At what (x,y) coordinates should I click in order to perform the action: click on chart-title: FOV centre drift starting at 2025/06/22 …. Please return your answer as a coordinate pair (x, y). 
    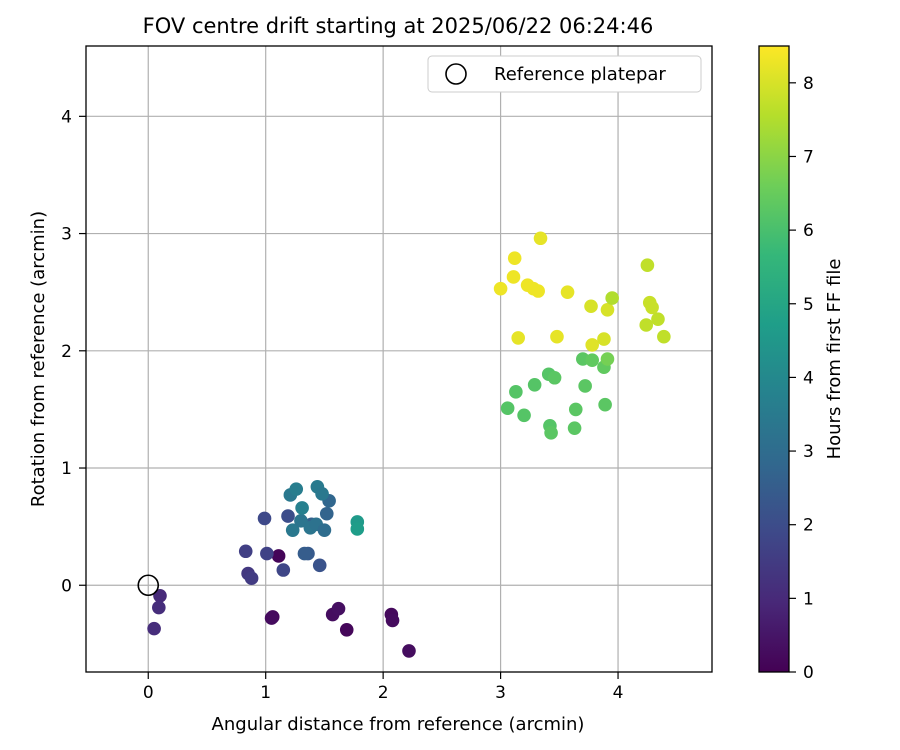
    Looking at the image, I should click on (398, 26).